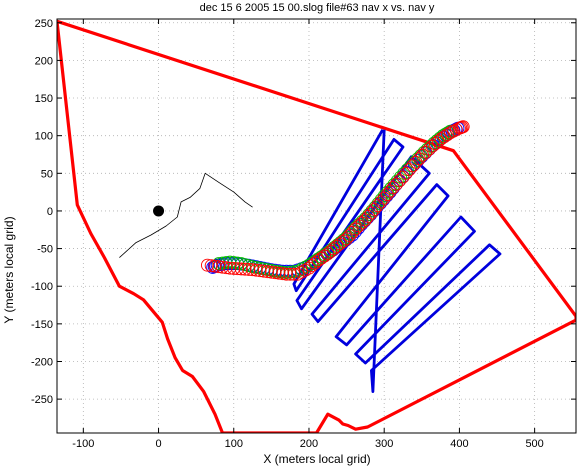 The height and width of the screenshot is (470, 578). I want to click on track-green-marker, so click(219, 264).